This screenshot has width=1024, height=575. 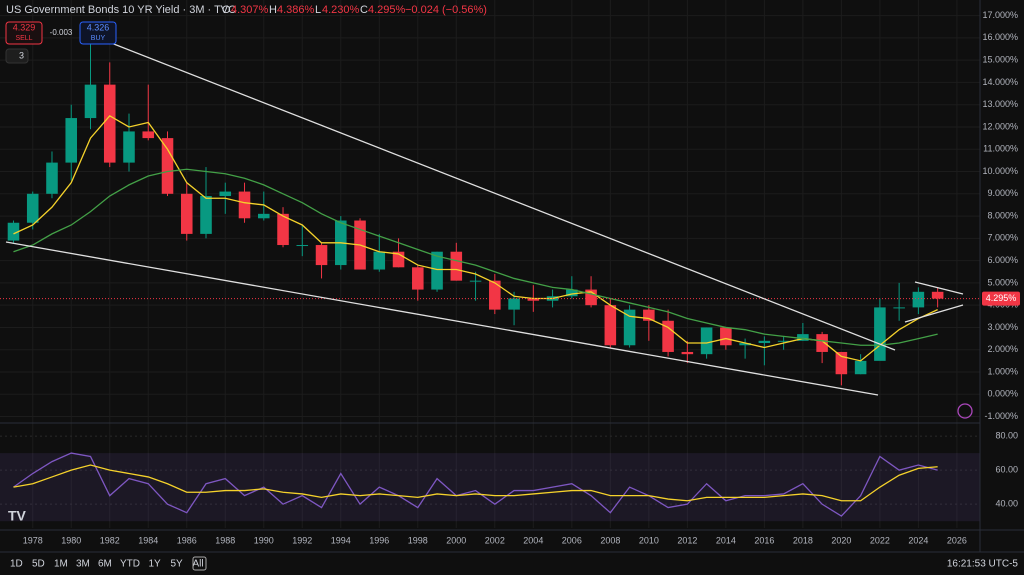 What do you see at coordinates (1006, 435) in the screenshot?
I see `y-tick-label: 80.00` at bounding box center [1006, 435].